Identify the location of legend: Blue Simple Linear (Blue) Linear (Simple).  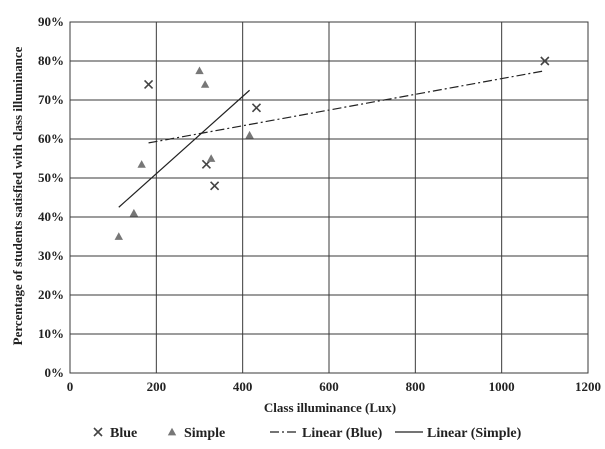
(307, 433).